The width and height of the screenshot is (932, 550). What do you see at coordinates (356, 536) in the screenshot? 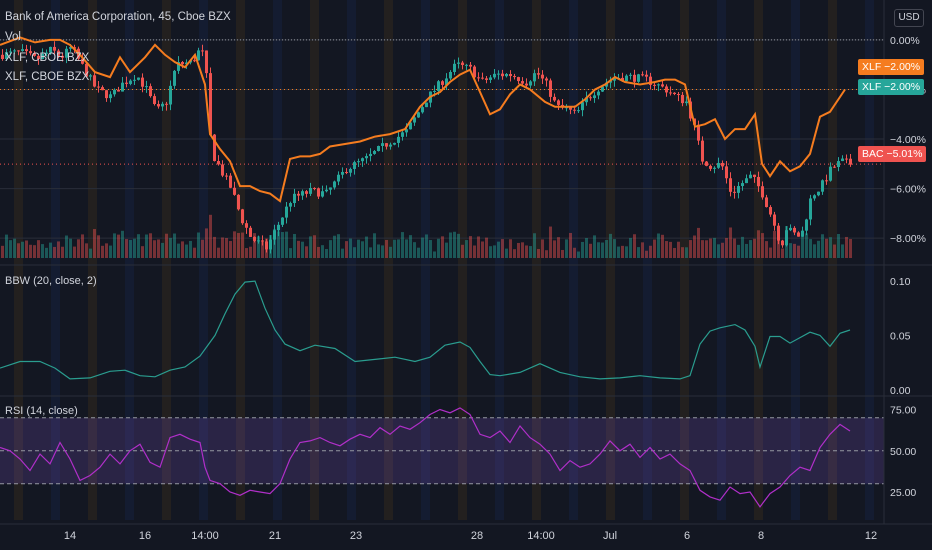
I see `time-tick-label: 23` at bounding box center [356, 536].